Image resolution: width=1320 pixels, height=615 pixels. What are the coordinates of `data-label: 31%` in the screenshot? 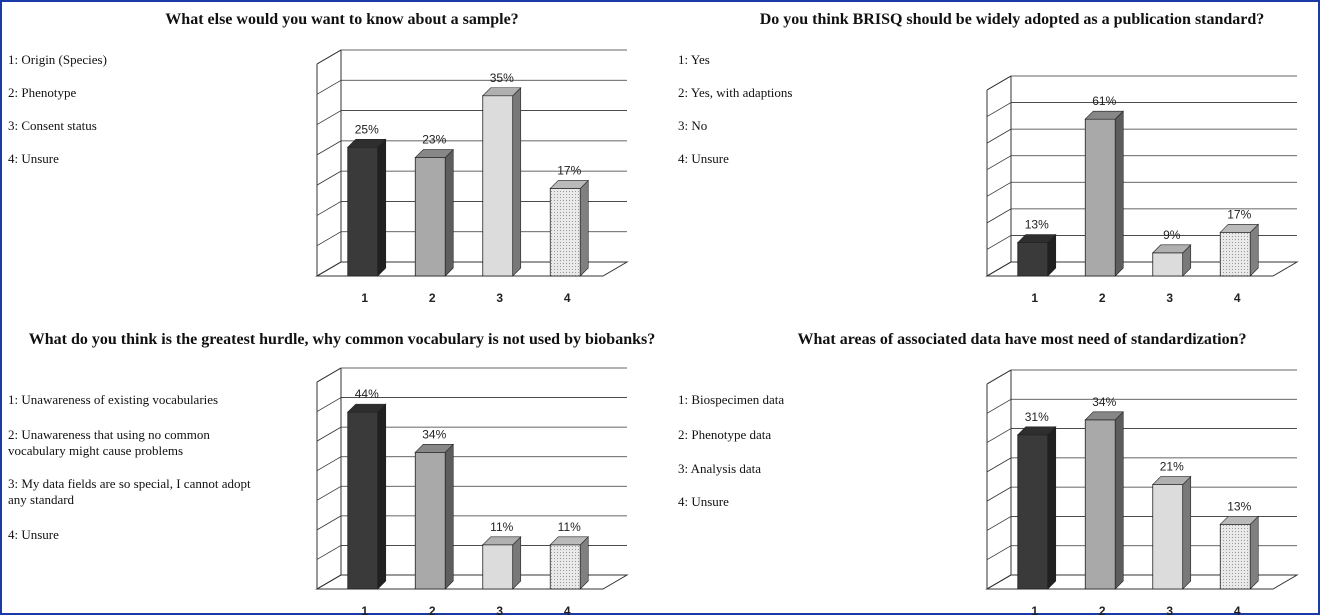 It's located at (1037, 417).